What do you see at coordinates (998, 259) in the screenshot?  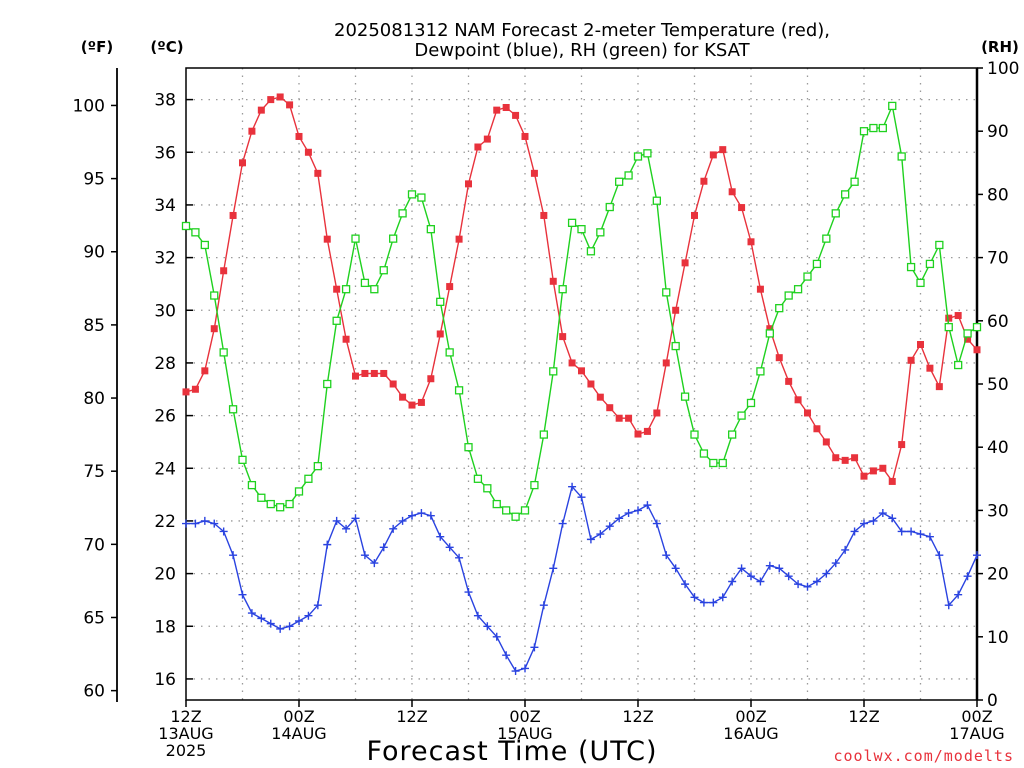 I see `rh-tick-label: 70` at bounding box center [998, 259].